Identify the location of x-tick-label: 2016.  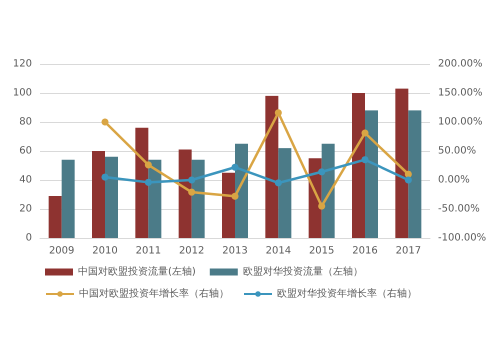
(365, 251).